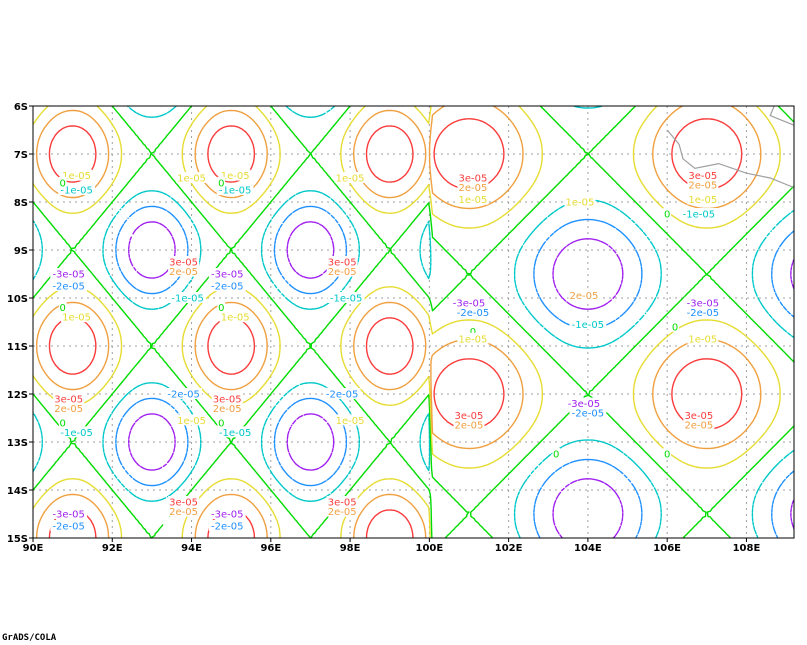 The width and height of the screenshot is (807, 645). I want to click on x-tick-label: 98E, so click(350, 548).